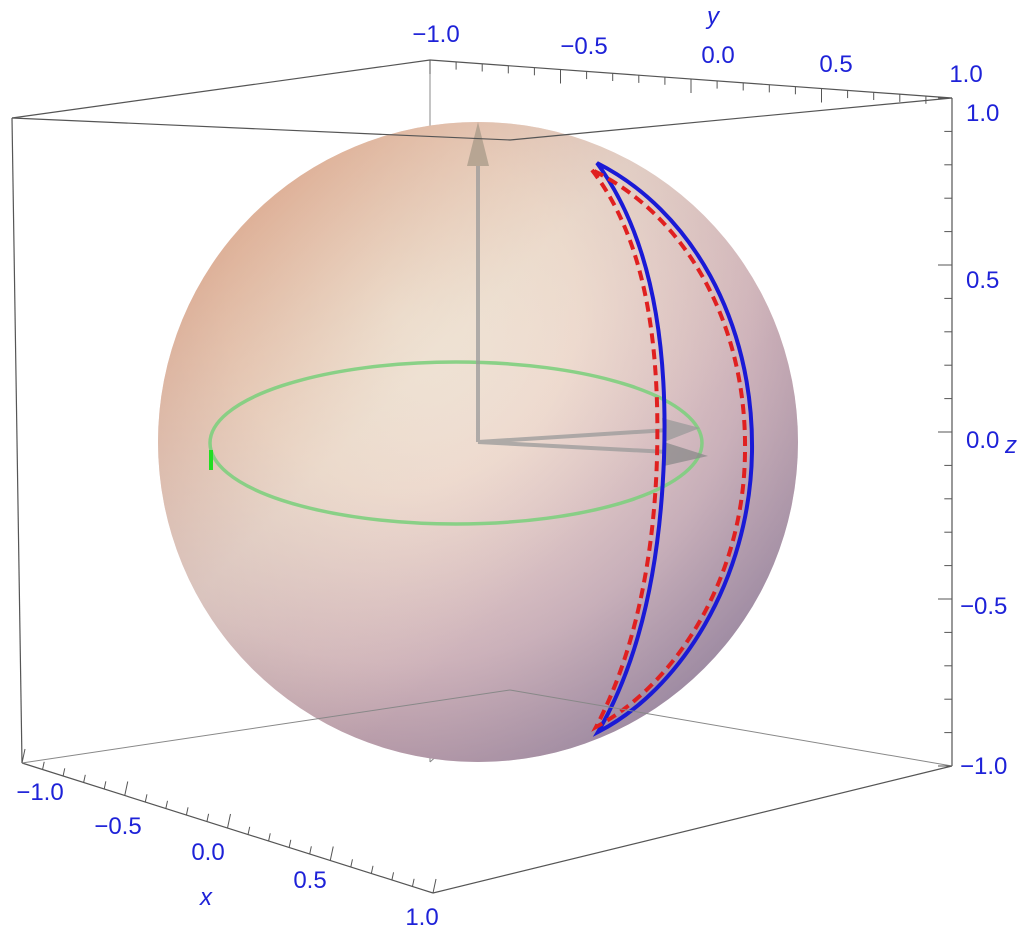 The image size is (1031, 935). What do you see at coordinates (982, 440) in the screenshot?
I see `z-tick-label: 0.0` at bounding box center [982, 440].